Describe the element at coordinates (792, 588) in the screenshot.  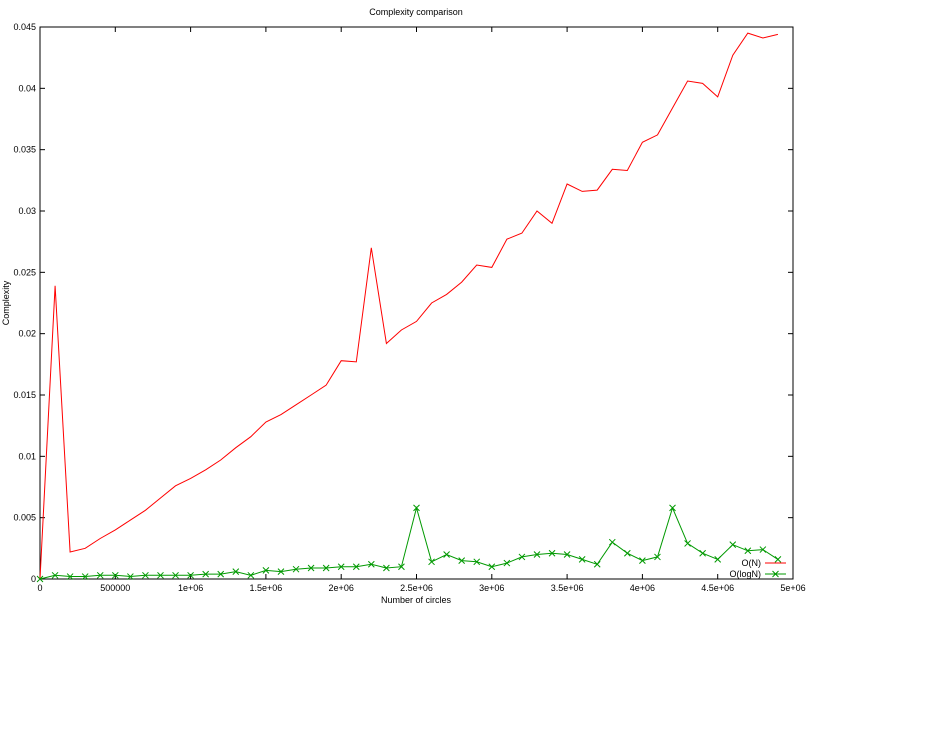
I see `x-tick-label: 5e+06` at that location.